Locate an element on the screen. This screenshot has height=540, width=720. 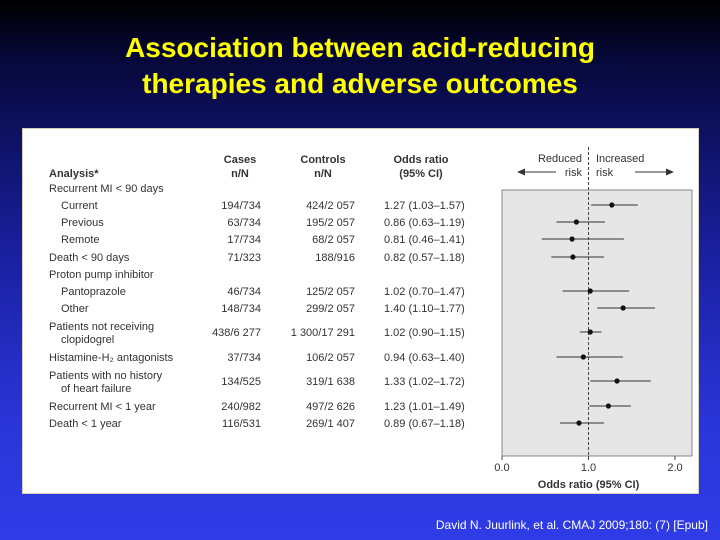
row-label: Current is located at coordinates (79, 206).